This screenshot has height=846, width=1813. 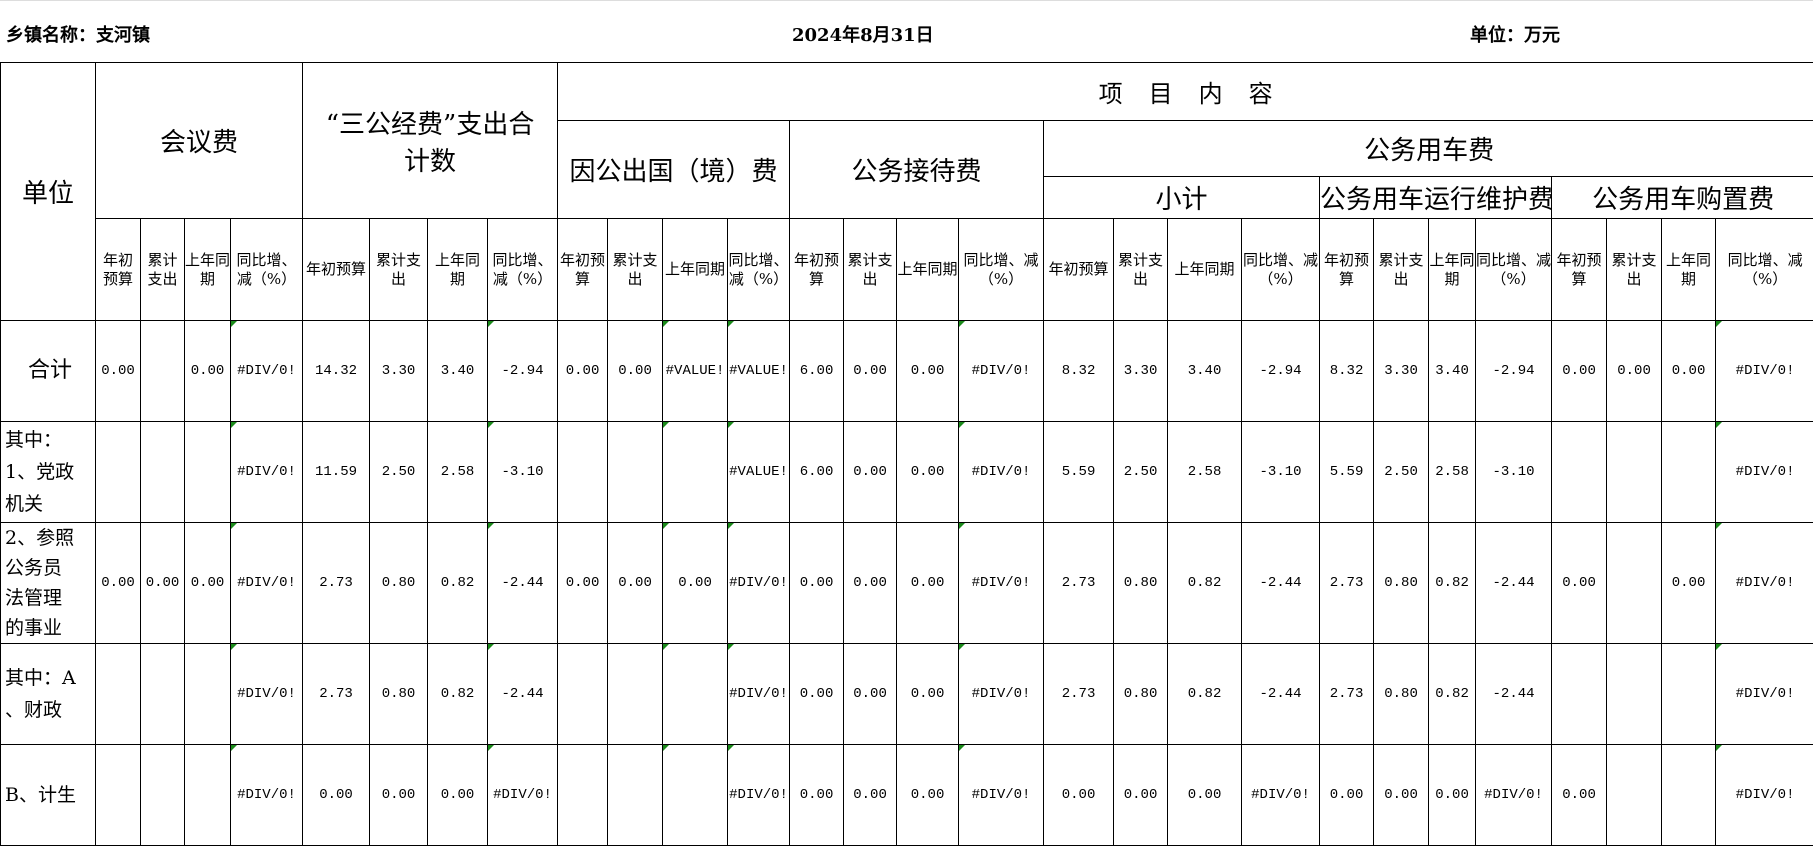 I want to click on vehicle-purchase-cumulative-cell: 0.00, so click(x=1634, y=371).